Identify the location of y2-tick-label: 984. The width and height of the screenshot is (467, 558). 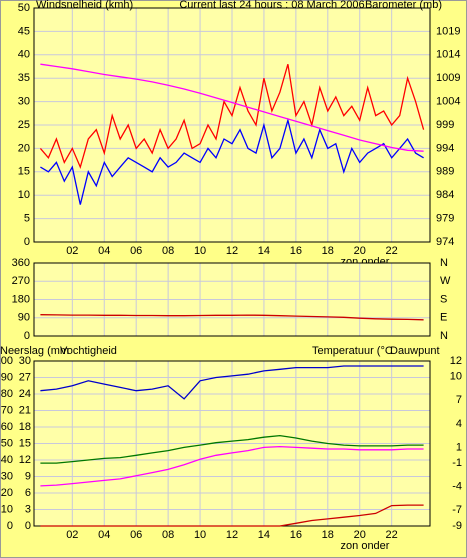
(445, 195).